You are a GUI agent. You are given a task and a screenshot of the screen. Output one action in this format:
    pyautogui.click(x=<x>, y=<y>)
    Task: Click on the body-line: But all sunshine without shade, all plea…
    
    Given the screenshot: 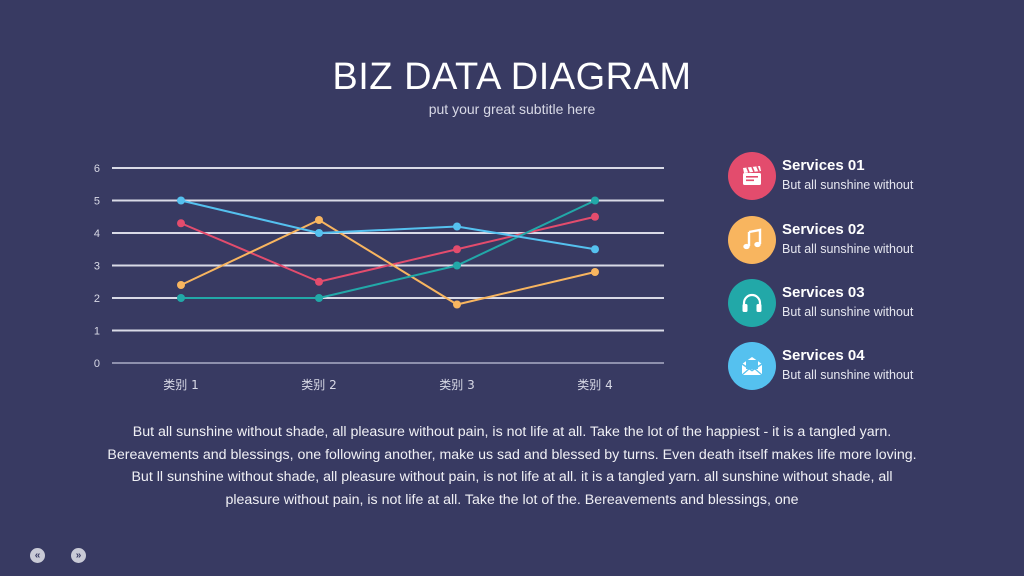 What is the action you would take?
    pyautogui.click(x=512, y=432)
    